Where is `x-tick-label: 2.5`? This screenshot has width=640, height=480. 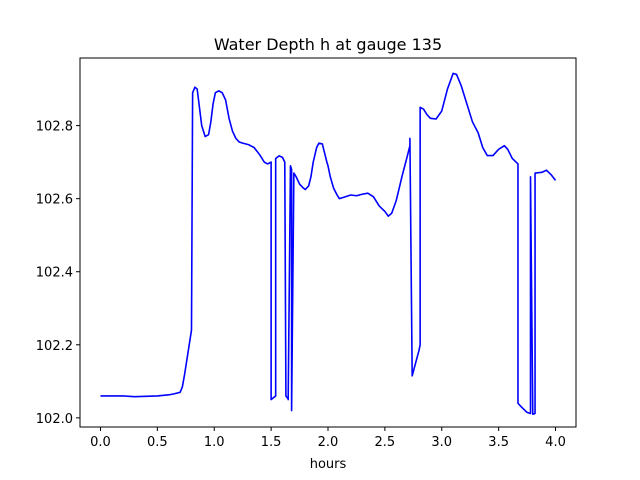 x-tick-label: 2.5 is located at coordinates (385, 442).